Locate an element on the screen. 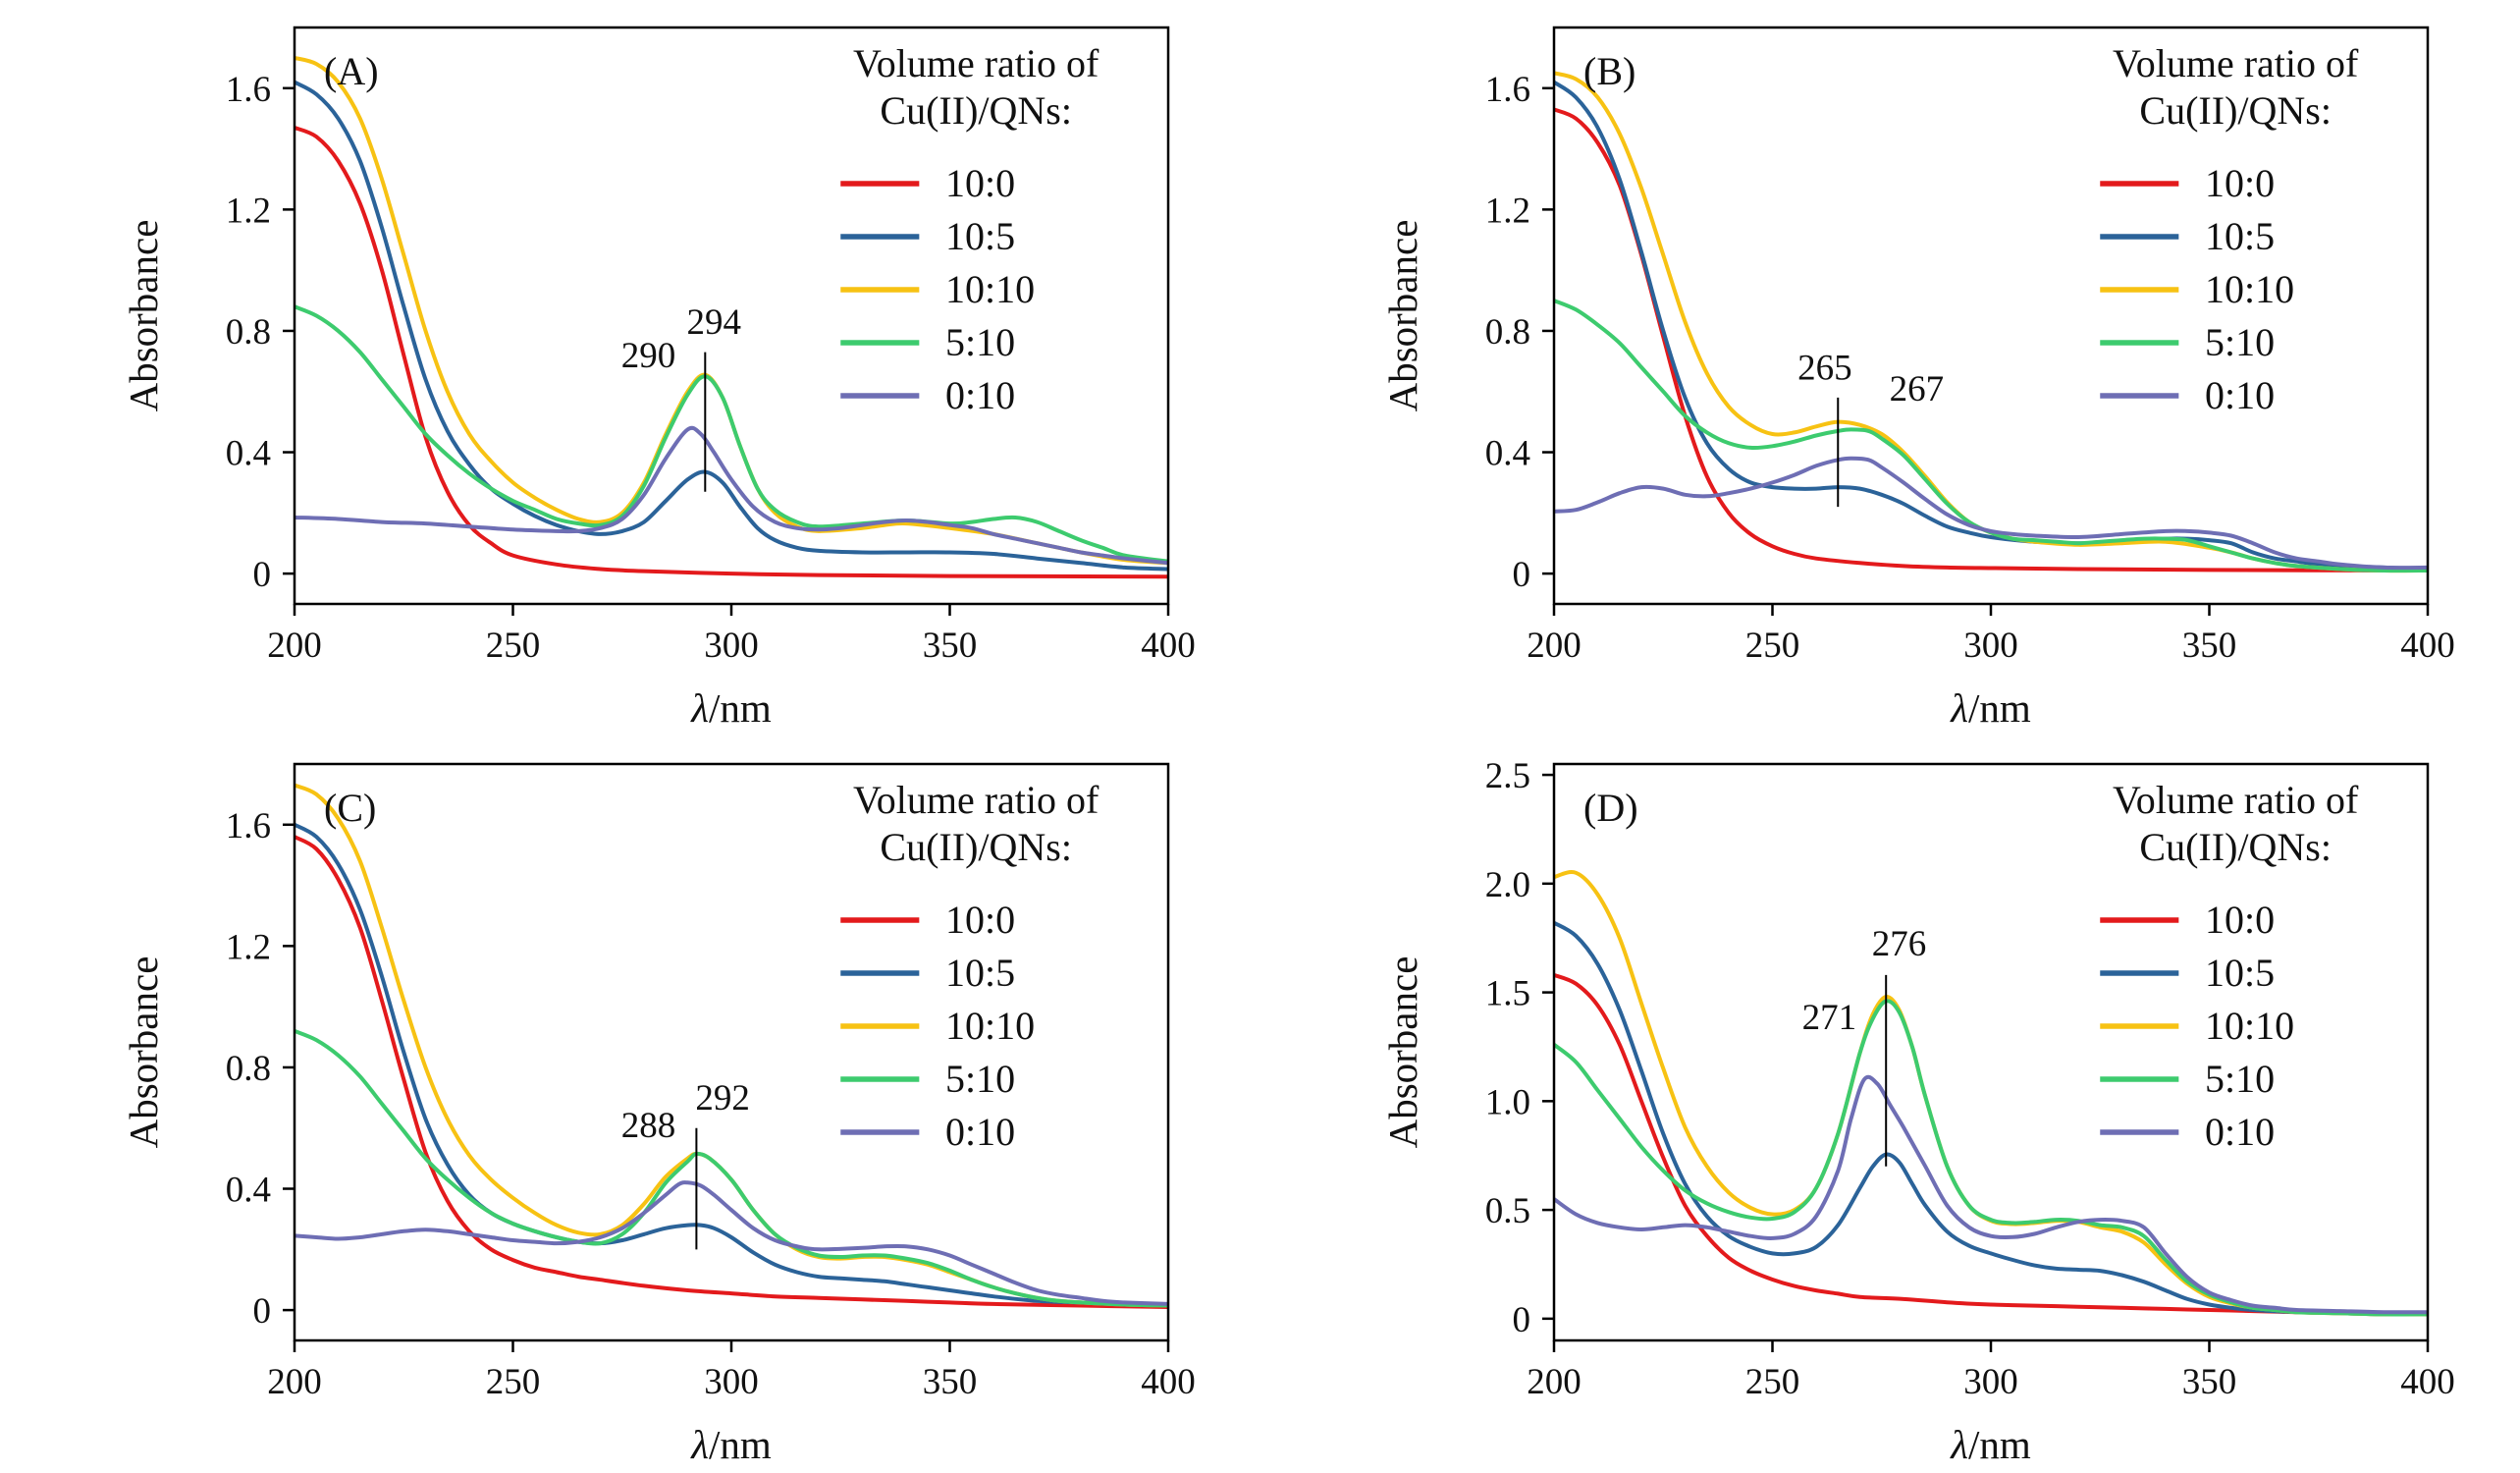  peak-annotation: 288 is located at coordinates (648, 1126).